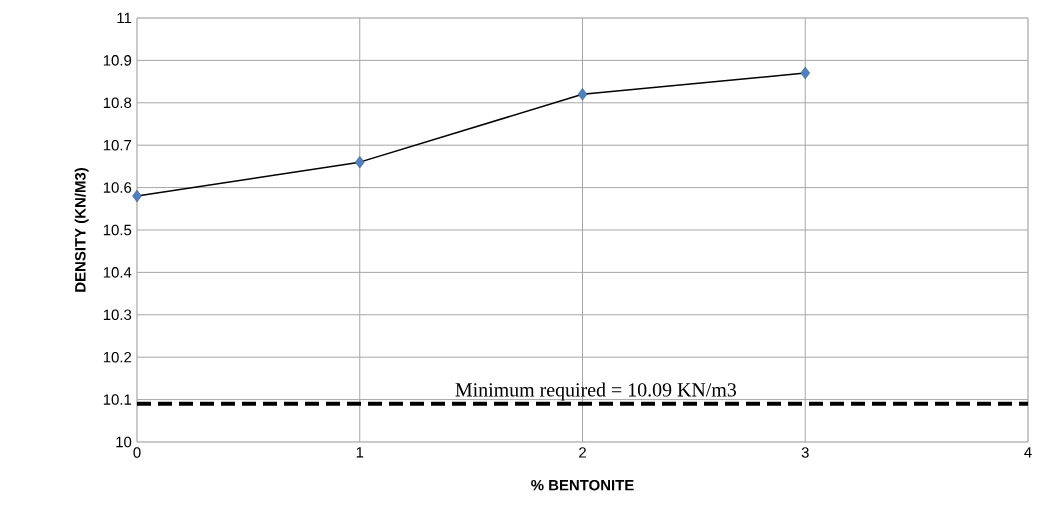 This screenshot has height=531, width=1061. Describe the element at coordinates (596, 391) in the screenshot. I see `ref-line-label: Minimum required = 10.09 KN/m3` at that location.